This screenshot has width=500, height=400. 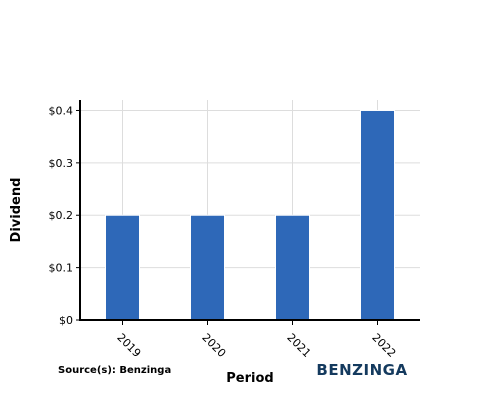 I want to click on bar-2019, so click(x=122, y=267).